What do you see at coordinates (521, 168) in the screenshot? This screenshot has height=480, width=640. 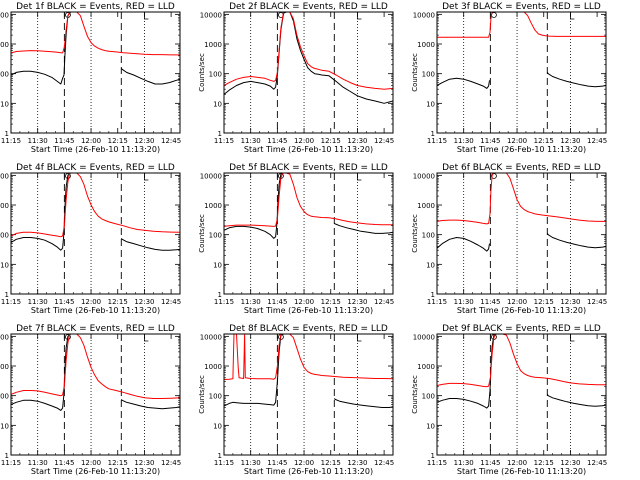 I see `chart-title: Det 6f BLACK = Events, RED = LLD` at bounding box center [521, 168].